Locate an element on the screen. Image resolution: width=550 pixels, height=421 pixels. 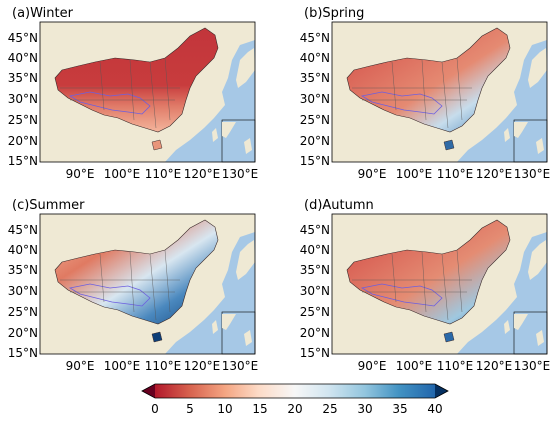
colorbar-tick: 20 is located at coordinates (294, 409).